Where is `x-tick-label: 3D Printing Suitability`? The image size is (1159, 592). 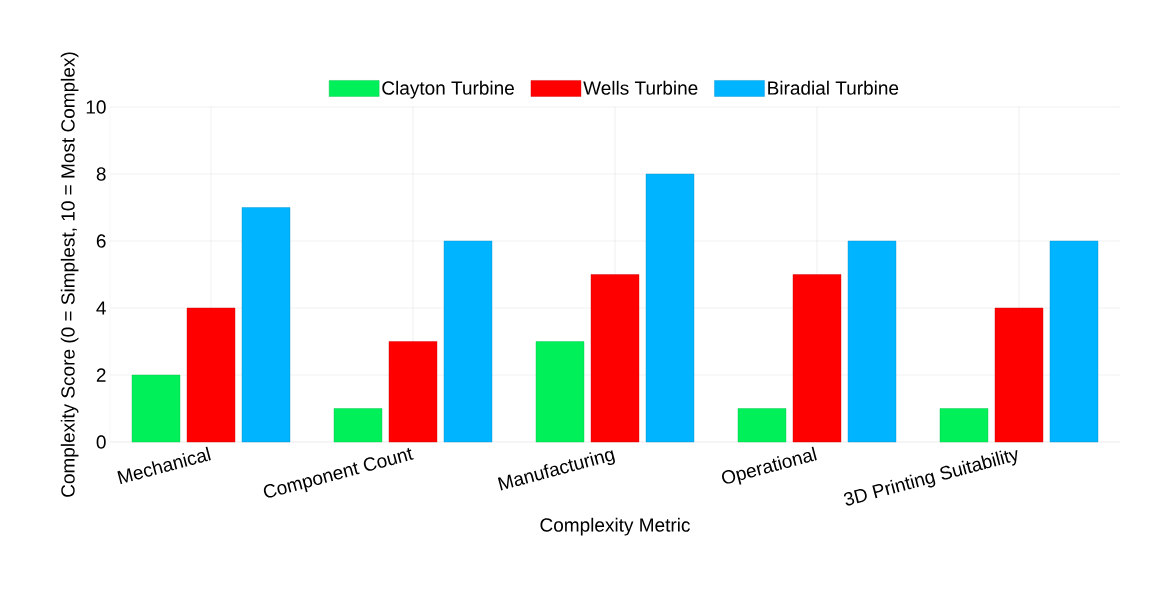 x-tick-label: 3D Printing Suitability is located at coordinates (930, 477).